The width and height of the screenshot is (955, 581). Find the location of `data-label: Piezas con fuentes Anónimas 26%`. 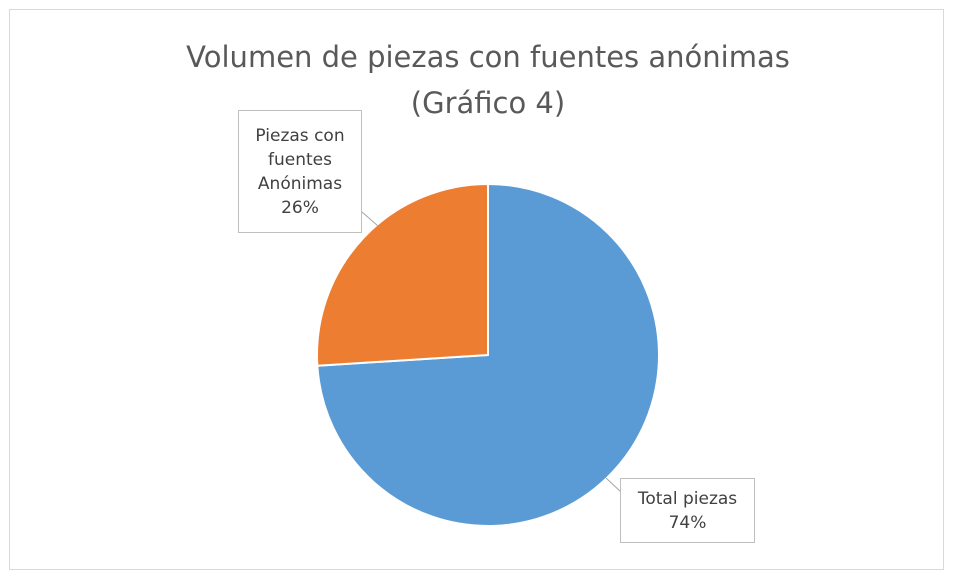

data-label: Piezas con fuentes Anónimas 26% is located at coordinates (300, 171).